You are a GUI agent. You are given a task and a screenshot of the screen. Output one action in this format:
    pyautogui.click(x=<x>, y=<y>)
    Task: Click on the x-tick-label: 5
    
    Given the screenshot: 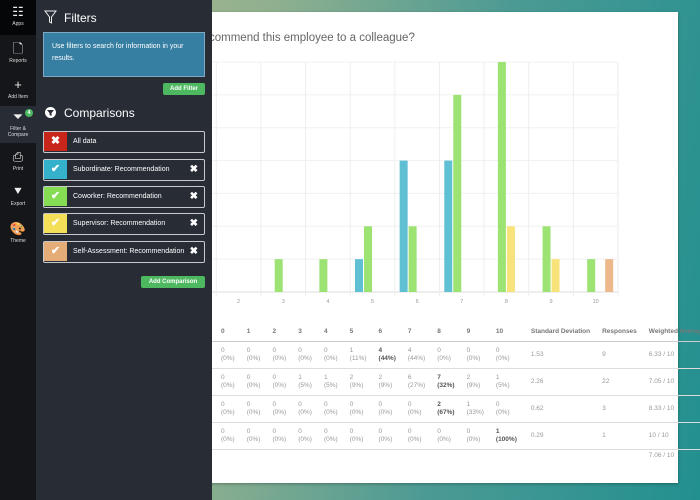 What is the action you would take?
    pyautogui.click(x=372, y=302)
    